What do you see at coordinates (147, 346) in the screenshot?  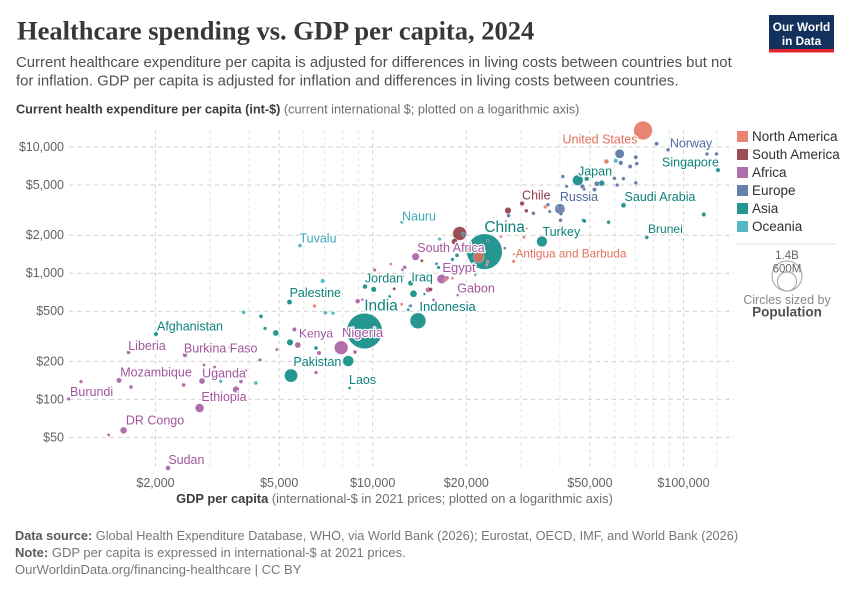 I see `svg-text: Liberia` at bounding box center [147, 346].